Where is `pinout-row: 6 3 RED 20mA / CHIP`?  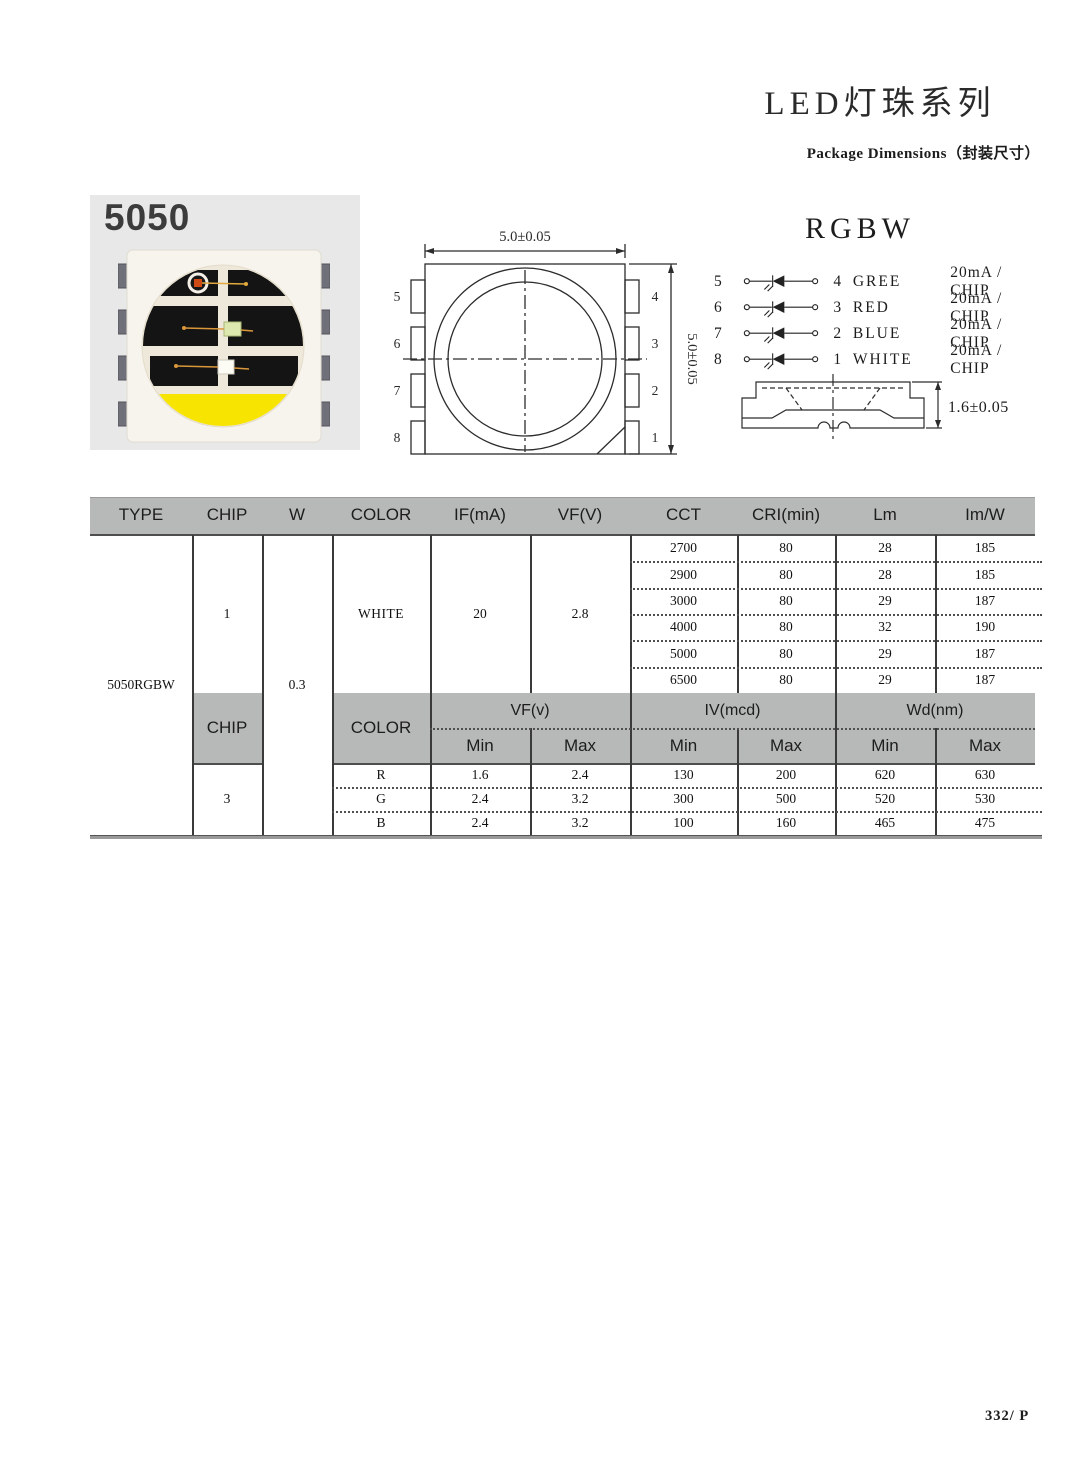 pinout-row: 6 3 RED 20mA / CHIP is located at coordinates (879, 307).